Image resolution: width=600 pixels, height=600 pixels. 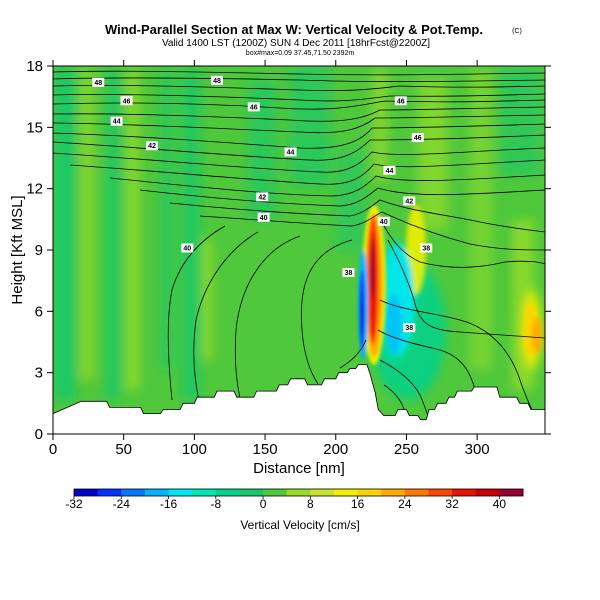 What do you see at coordinates (358, 504) in the screenshot?
I see `colorbar-tick-label: 16` at bounding box center [358, 504].